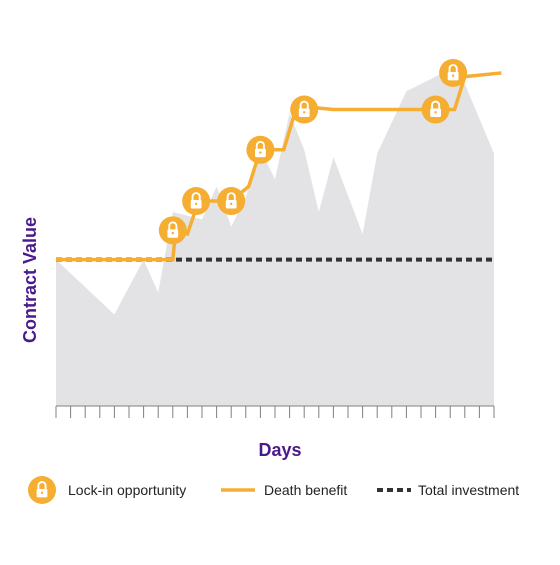 This screenshot has width=560, height=565. Describe the element at coordinates (279, 450) in the screenshot. I see `x-axis-title: Days` at that location.